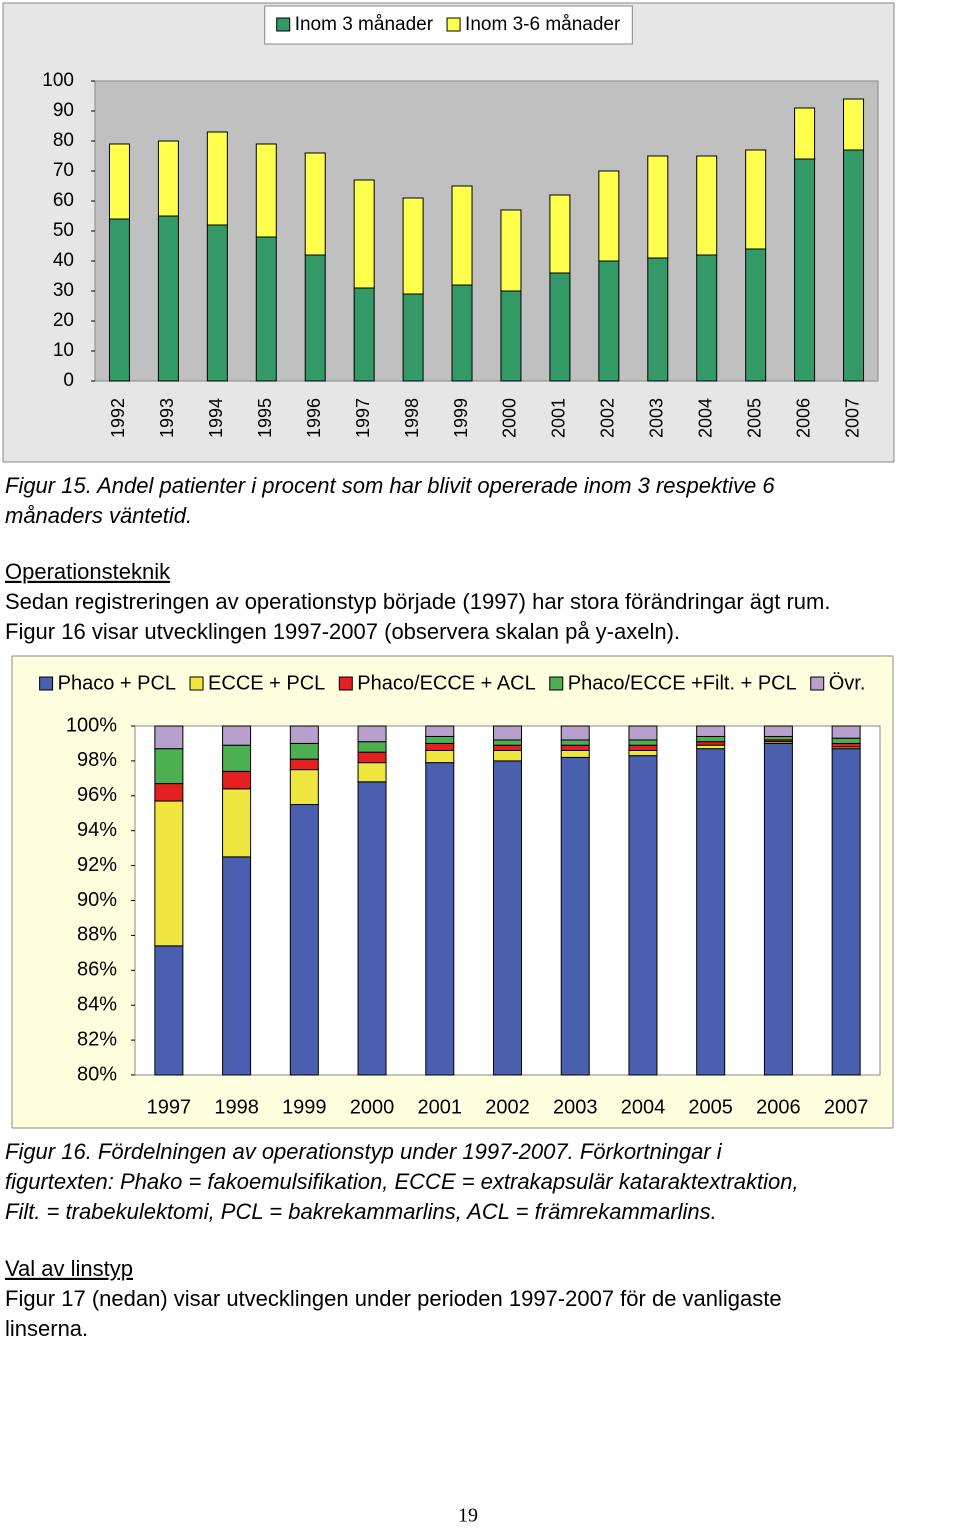 Image resolution: width=960 pixels, height=1528 pixels. I want to click on x-tick-label: 2004, so click(705, 418).